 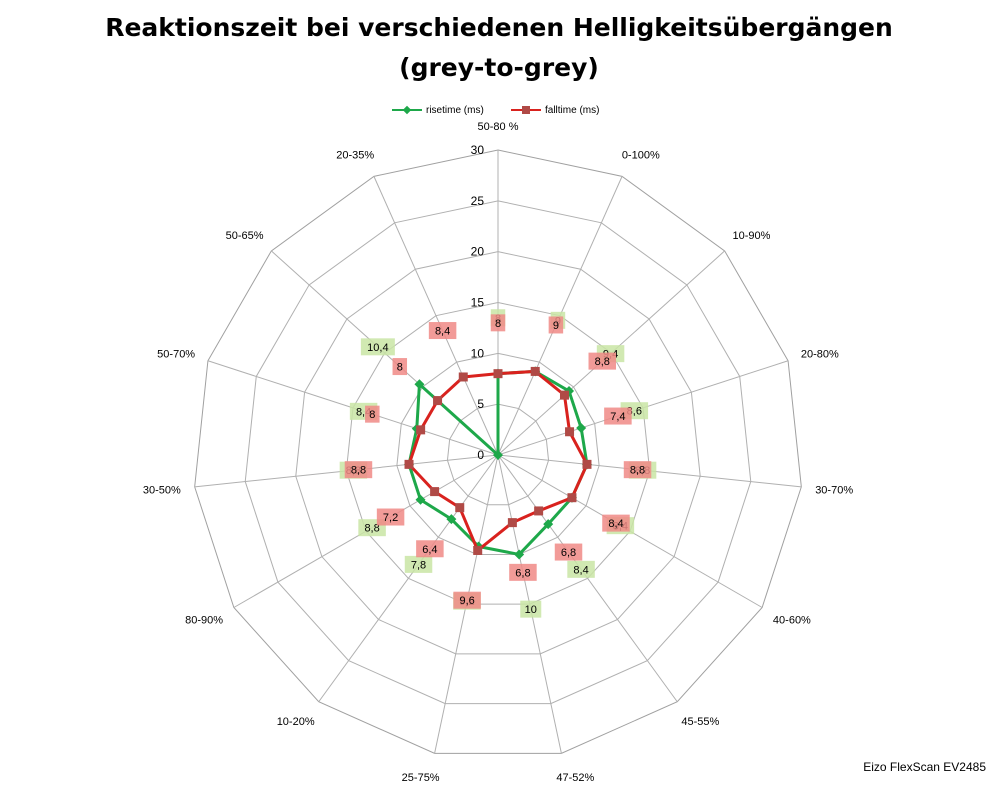 What do you see at coordinates (480, 404) in the screenshot?
I see `radial-tick-label: 5` at bounding box center [480, 404].